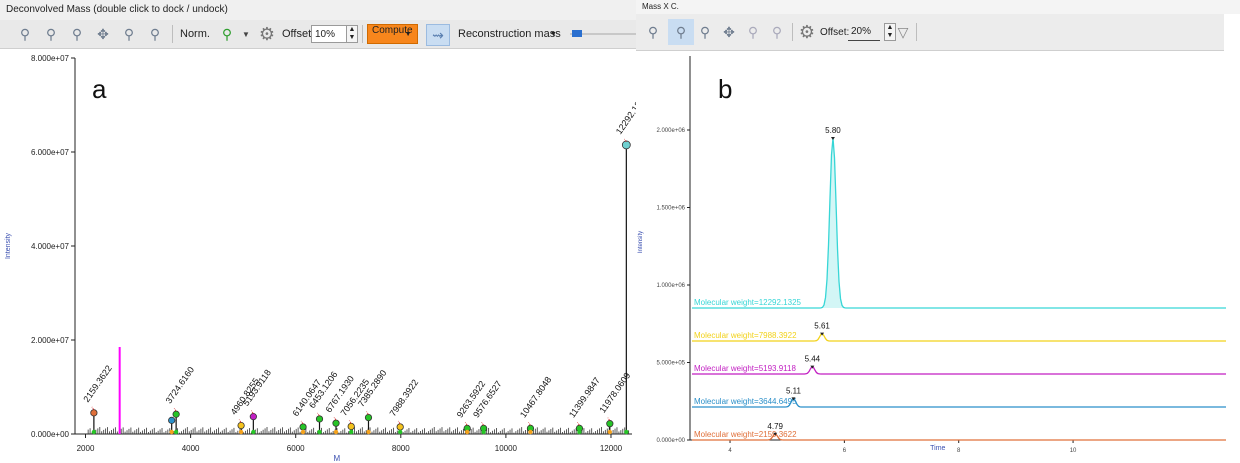 This screenshot has height=463, width=1240. Describe the element at coordinates (959, 451) in the screenshot. I see `x-tick-label: 8` at that location.